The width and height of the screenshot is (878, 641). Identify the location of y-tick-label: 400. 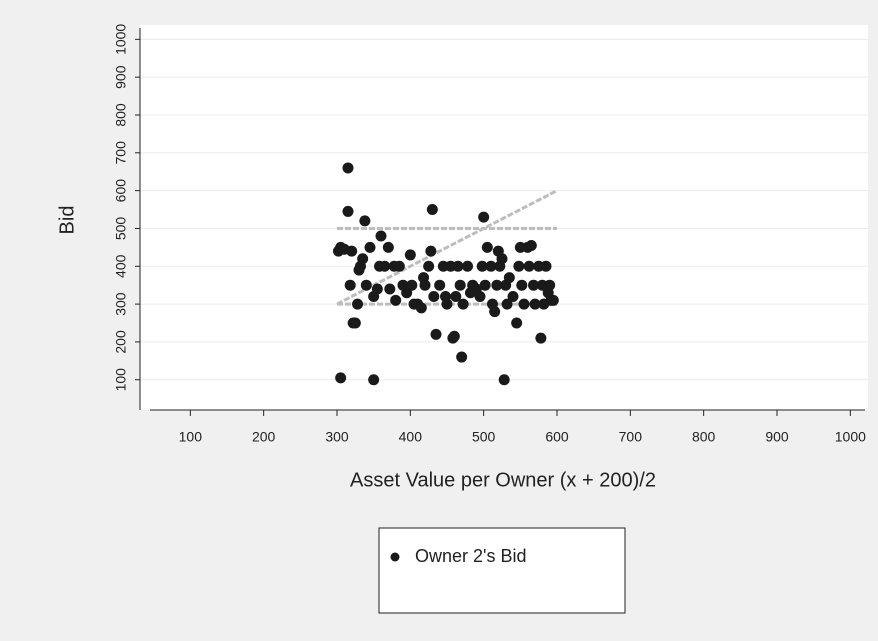
(121, 266).